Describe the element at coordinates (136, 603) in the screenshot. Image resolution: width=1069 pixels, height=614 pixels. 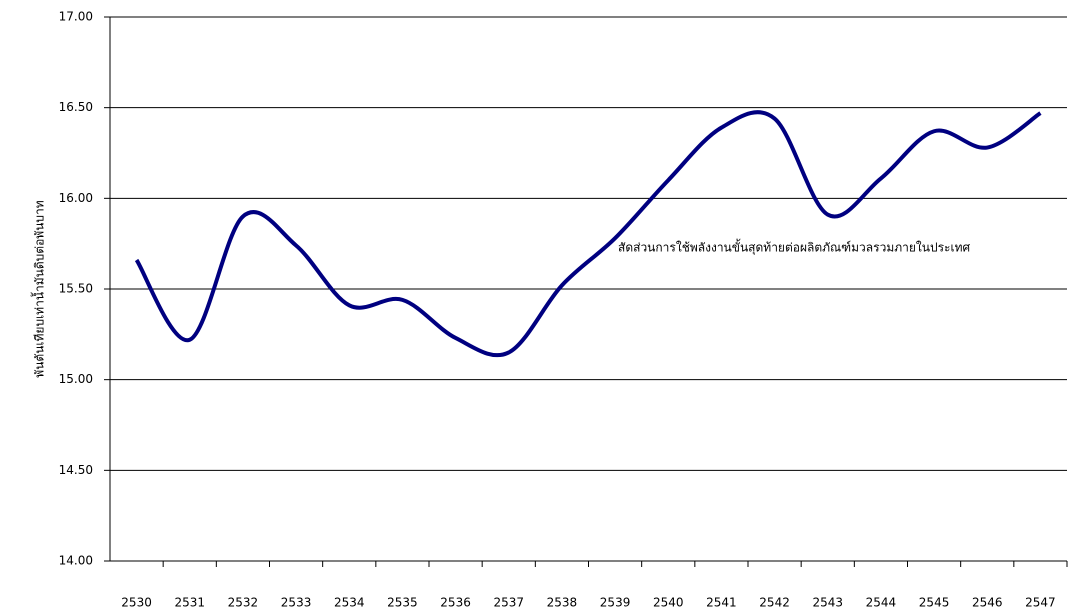
I see `x-tick-label: 2530` at that location.